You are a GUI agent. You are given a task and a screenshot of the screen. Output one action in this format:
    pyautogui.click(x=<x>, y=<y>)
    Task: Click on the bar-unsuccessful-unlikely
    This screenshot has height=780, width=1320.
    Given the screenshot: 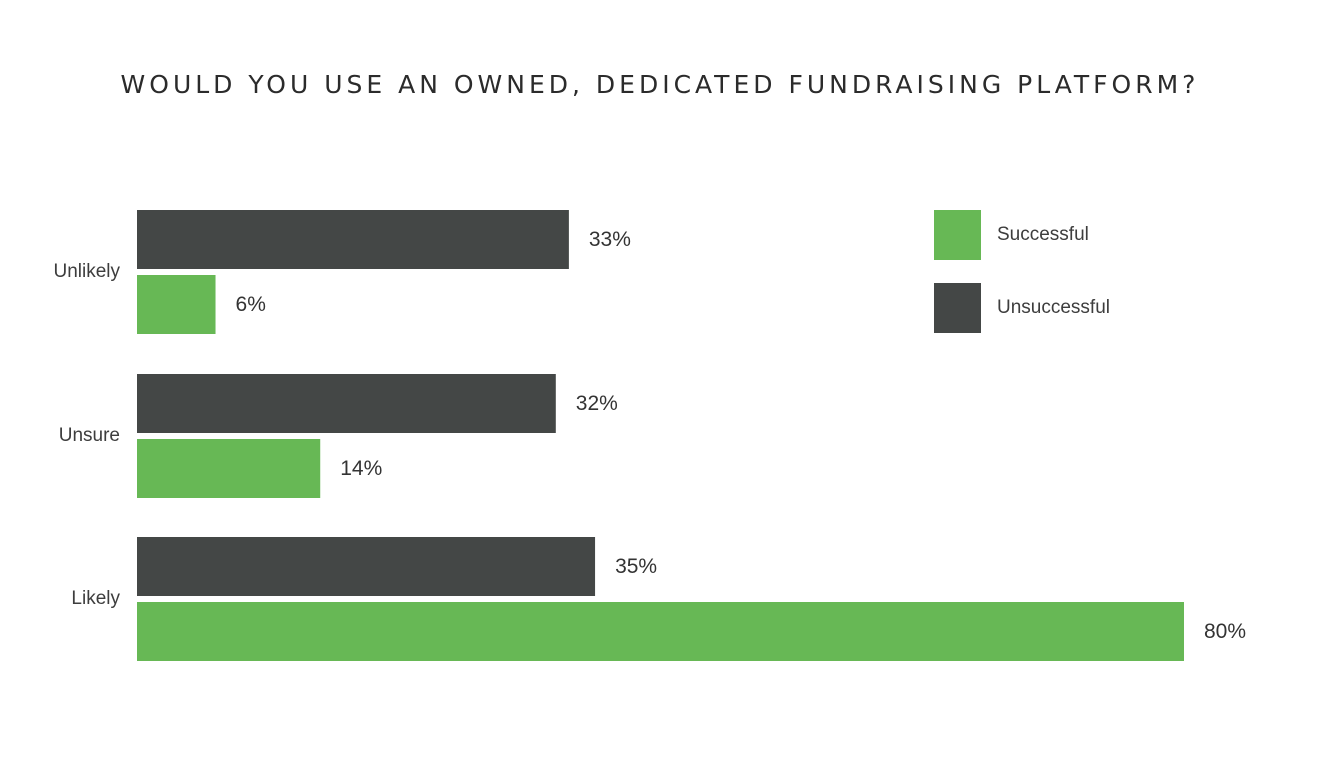 What is the action you would take?
    pyautogui.click(x=353, y=239)
    